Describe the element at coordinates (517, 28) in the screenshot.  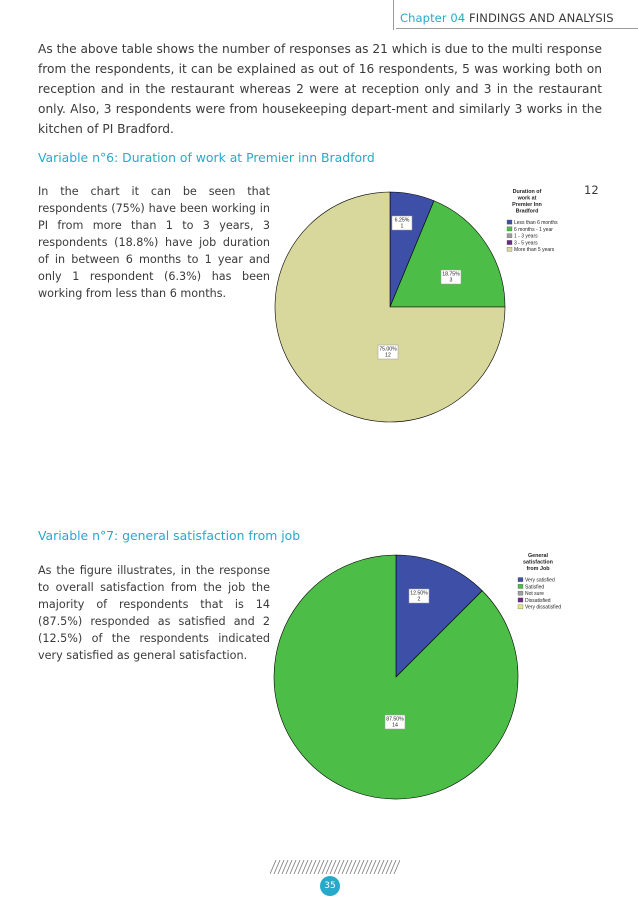
I see `header-divider-horizontal` at that location.